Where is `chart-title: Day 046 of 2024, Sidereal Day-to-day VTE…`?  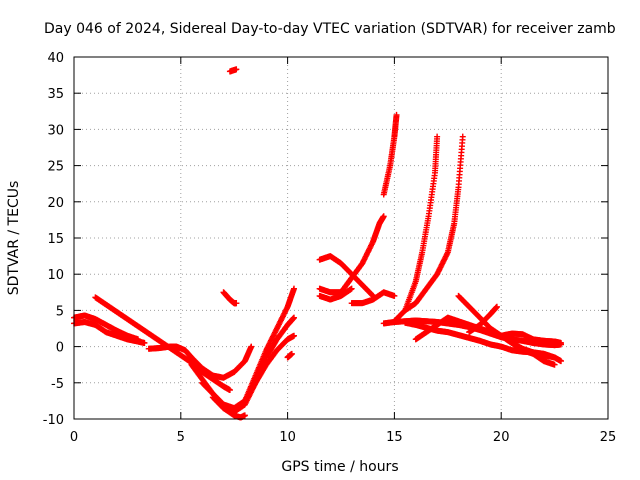
chart-title: Day 046 of 2024, Sidereal Day-to-day VTE… is located at coordinates (330, 29).